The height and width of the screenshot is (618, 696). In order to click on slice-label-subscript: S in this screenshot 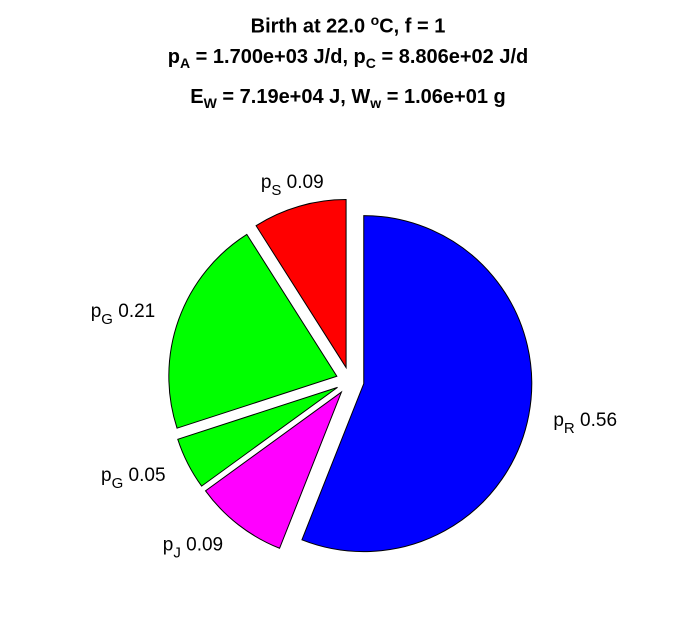, I will do `click(276, 190)`.